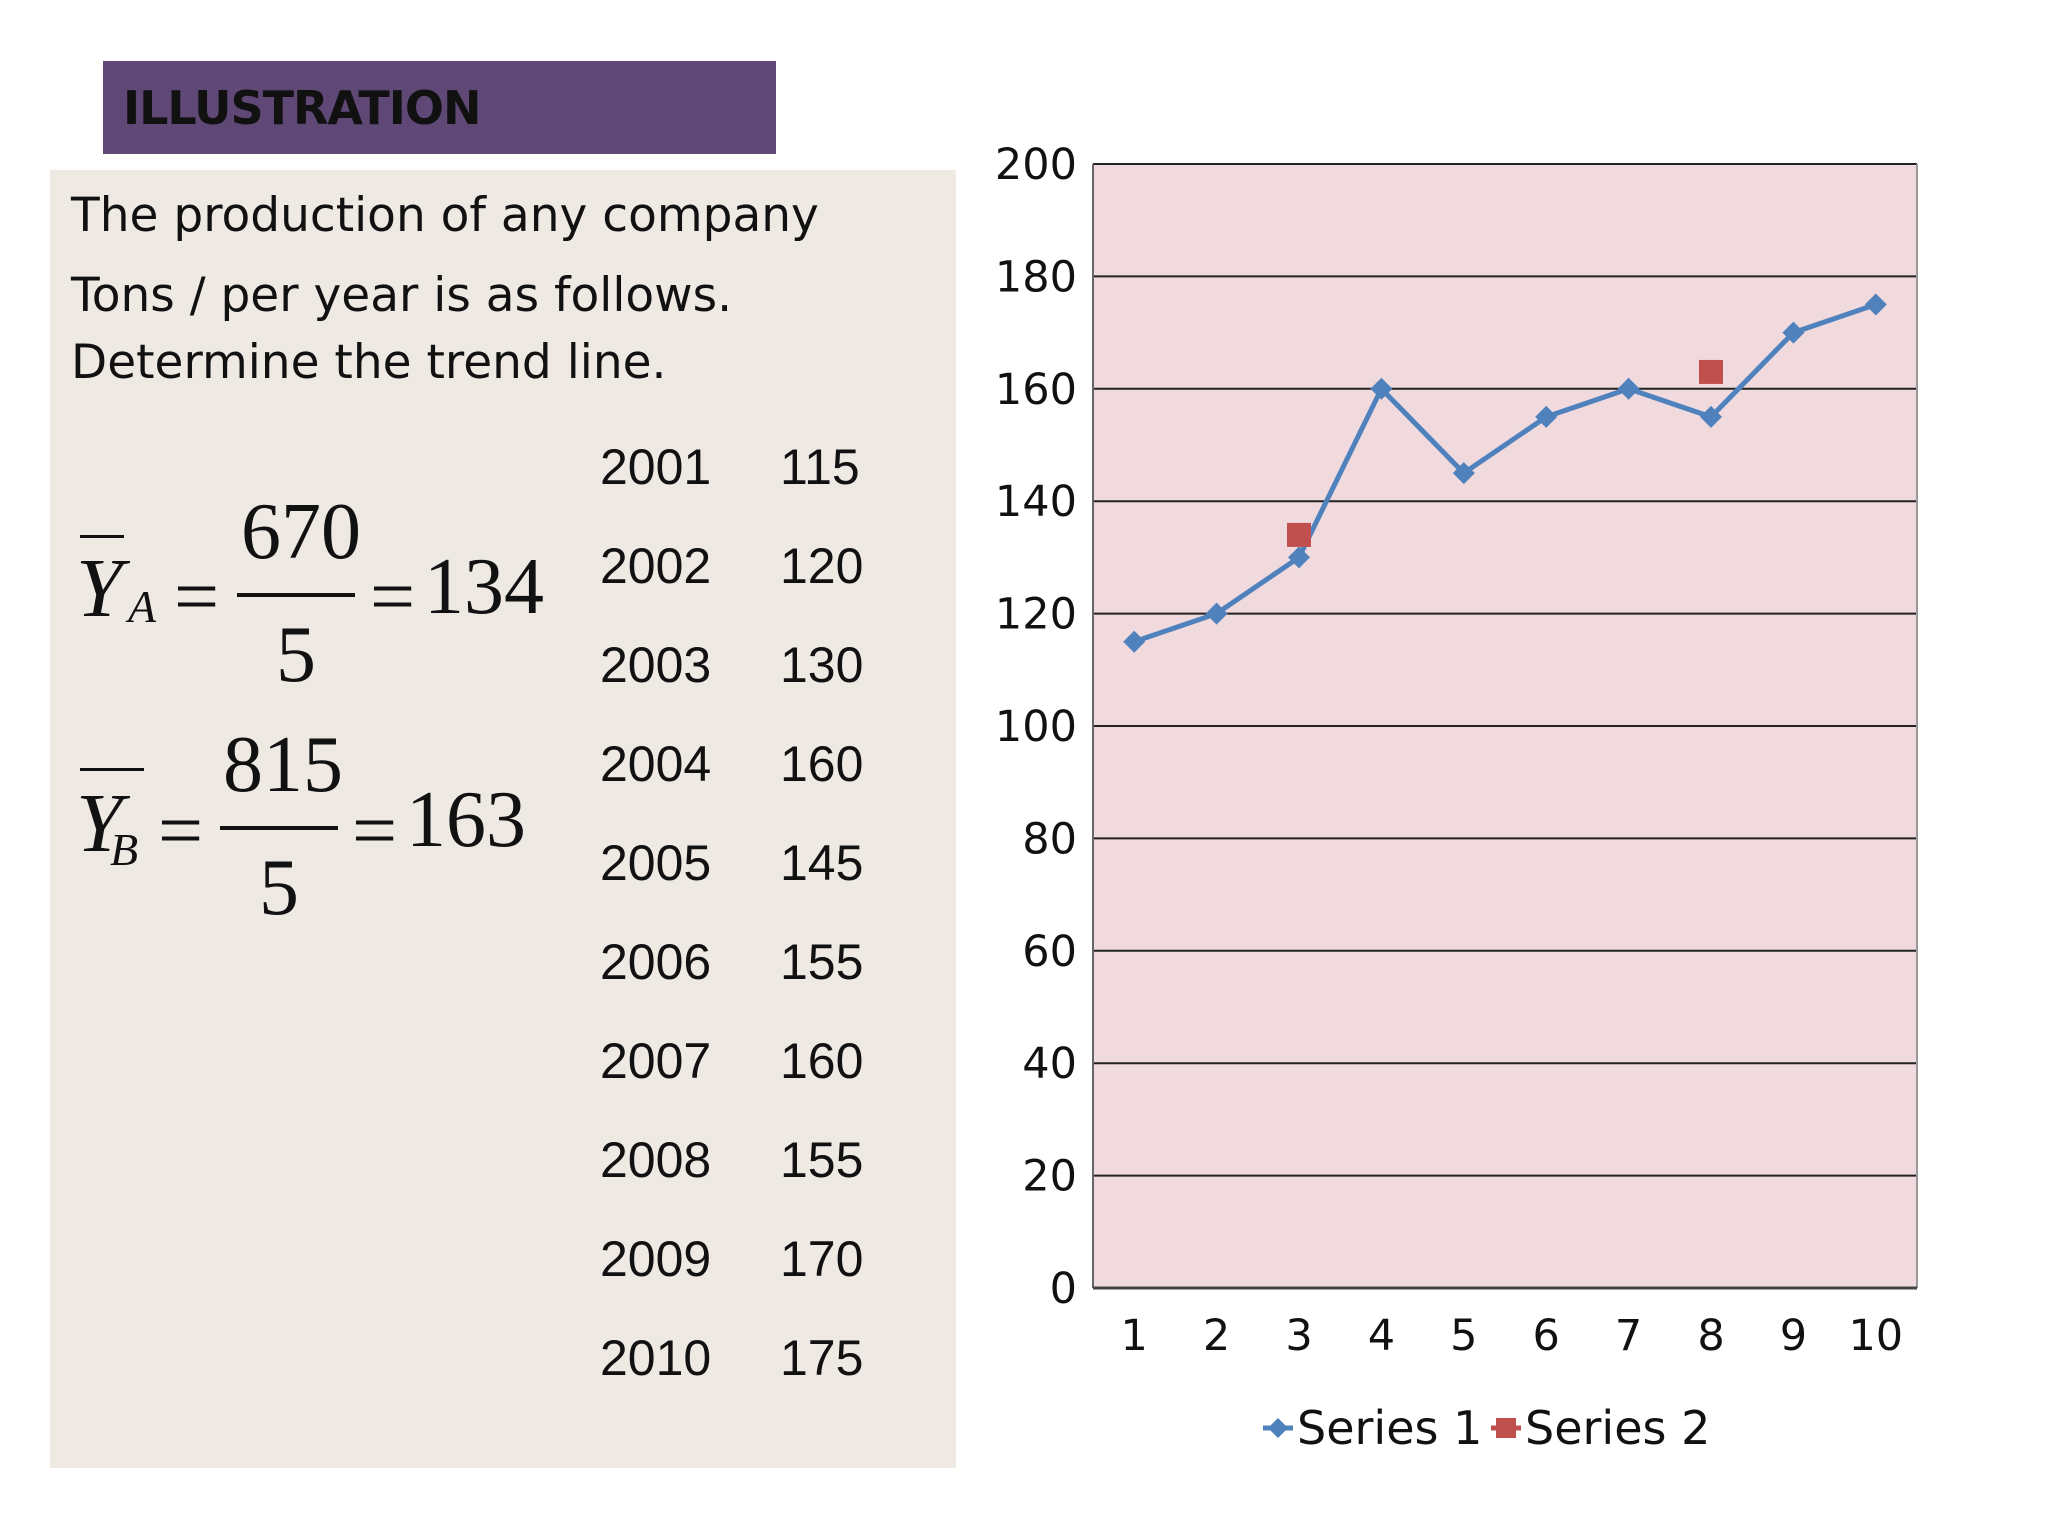 The image size is (2048, 1536). What do you see at coordinates (1617, 1428) in the screenshot?
I see `legend-label: Series 2` at bounding box center [1617, 1428].